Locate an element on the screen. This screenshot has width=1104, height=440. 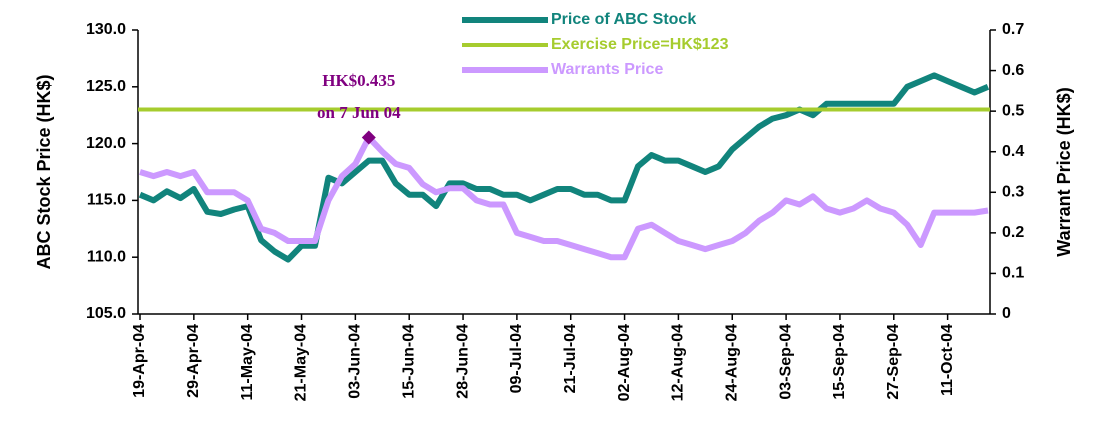
x-tick-label: 11-May-04 is located at coordinates (247, 362).